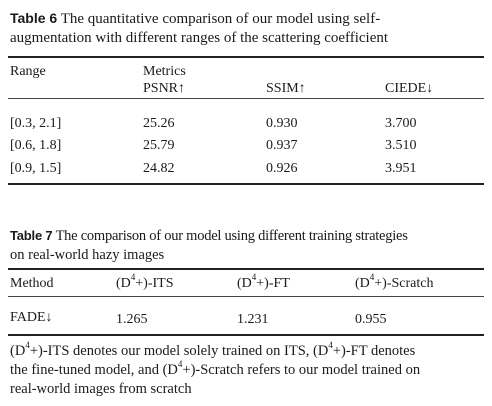 The width and height of the screenshot is (492, 406). What do you see at coordinates (286, 88) in the screenshot?
I see `table6-header-ssim: SSIM↑` at bounding box center [286, 88].